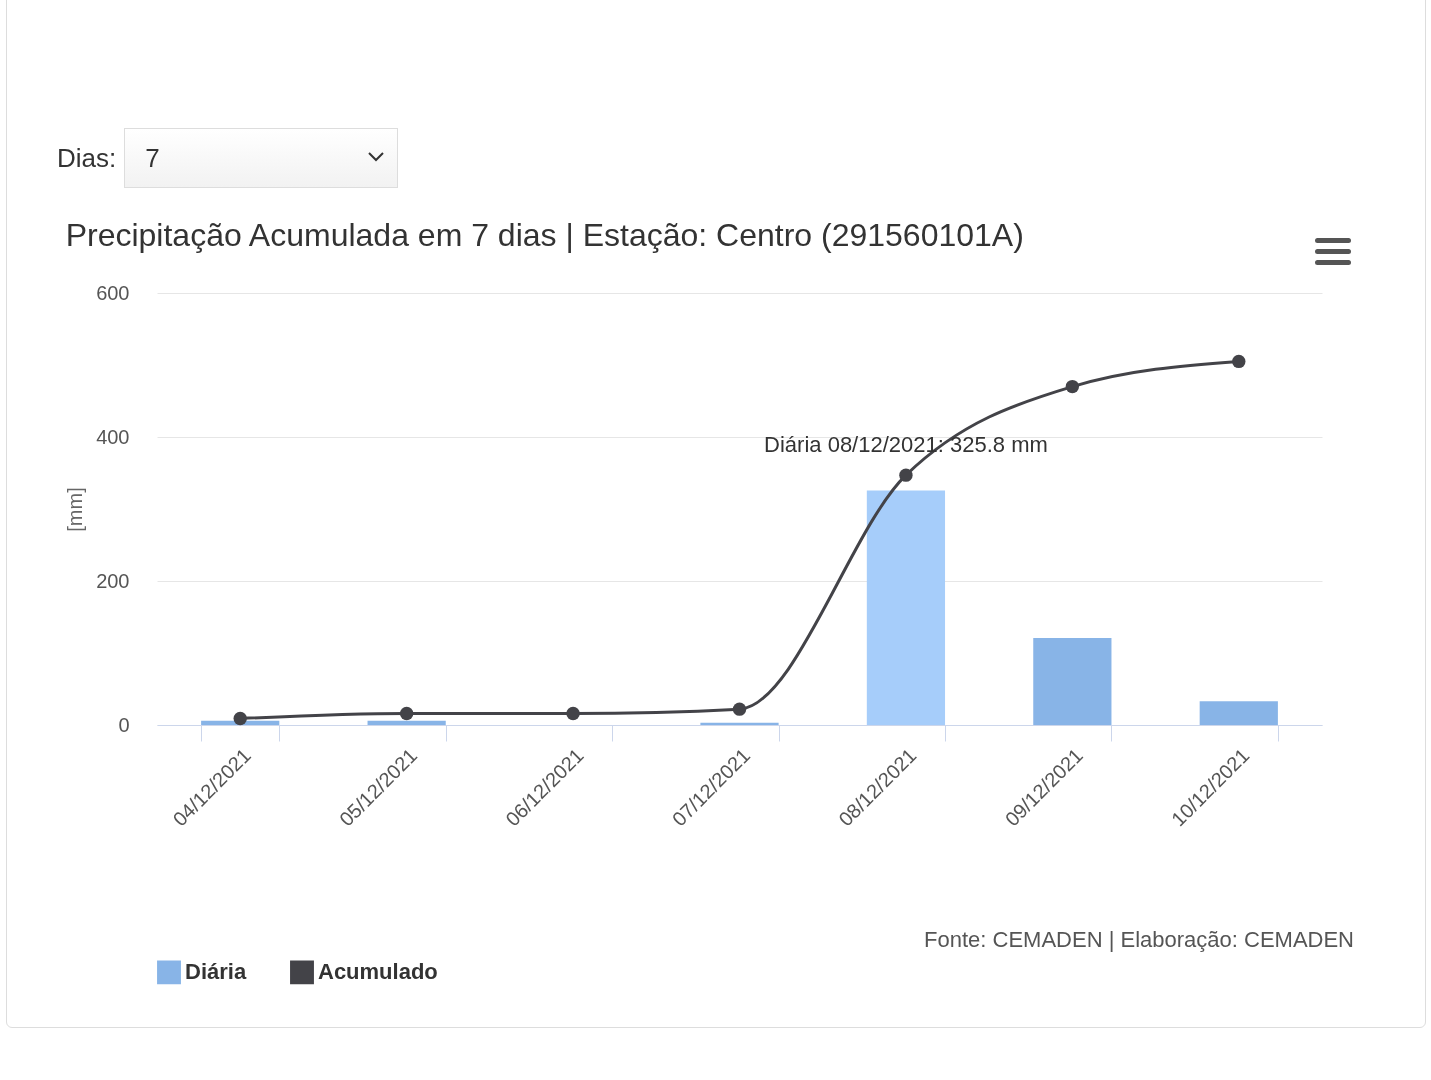  I want to click on chart-title: Precipitação Acumulada em 7 dias | Estação: Centro (291560101A), so click(544, 235).